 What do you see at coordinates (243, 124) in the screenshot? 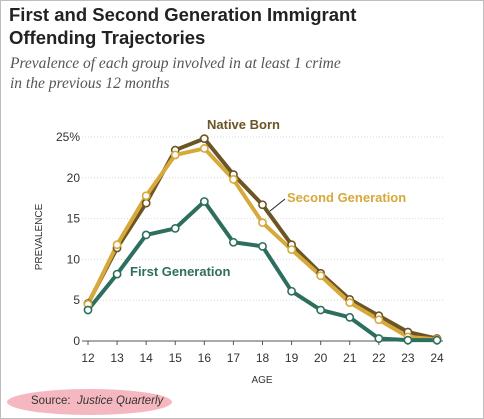
I see `series-label-native-born: Native Born` at bounding box center [243, 124].